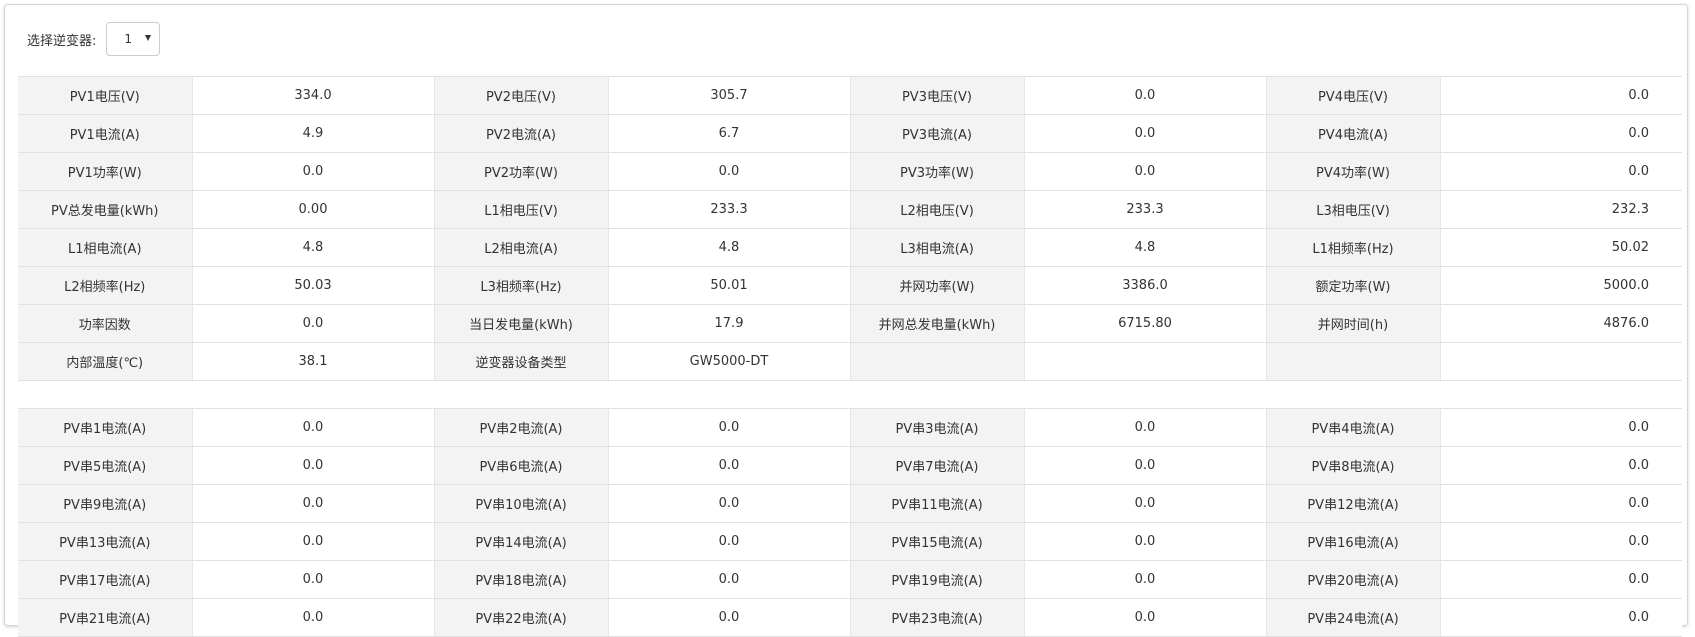 This screenshot has width=1695, height=637. What do you see at coordinates (936, 209) in the screenshot?
I see `metric-label: L2相电压(V)` at bounding box center [936, 209].